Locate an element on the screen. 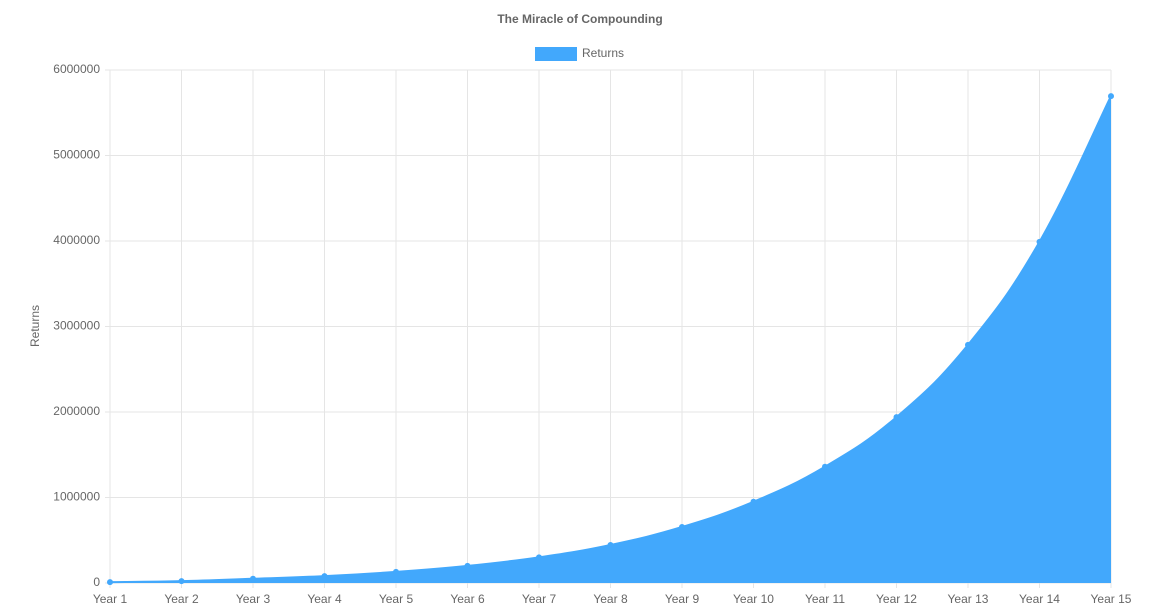 This screenshot has width=1163, height=610. x-tick-label: Year 11 is located at coordinates (825, 599).